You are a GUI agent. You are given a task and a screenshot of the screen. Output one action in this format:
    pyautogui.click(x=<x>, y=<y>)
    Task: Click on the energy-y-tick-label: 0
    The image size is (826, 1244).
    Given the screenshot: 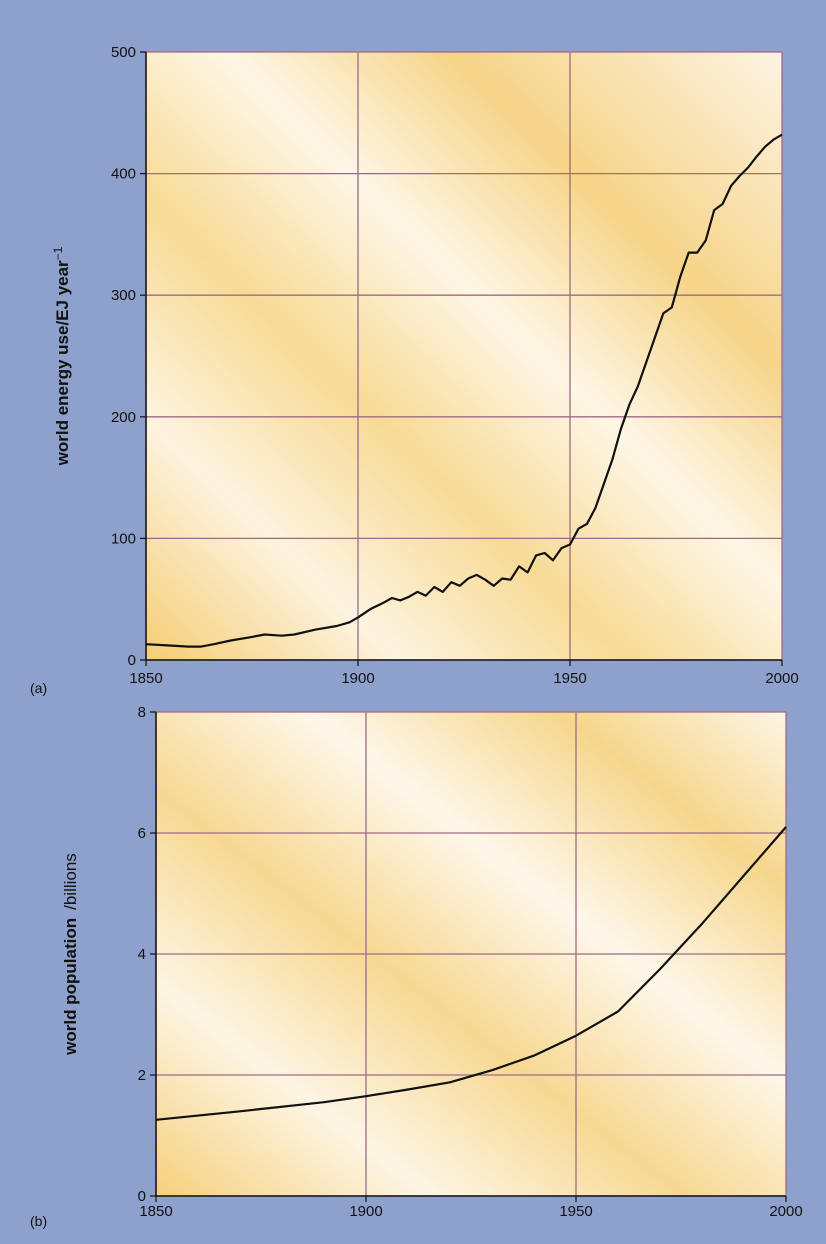 What is the action you would take?
    pyautogui.click(x=132, y=660)
    